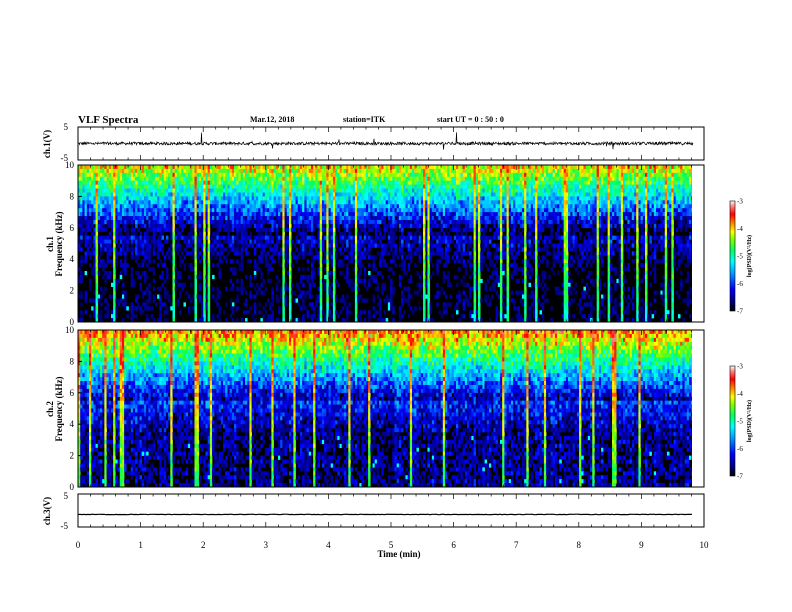  Describe the element at coordinates (108, 120) in the screenshot. I see `figure-title: VLF Spectra` at that location.